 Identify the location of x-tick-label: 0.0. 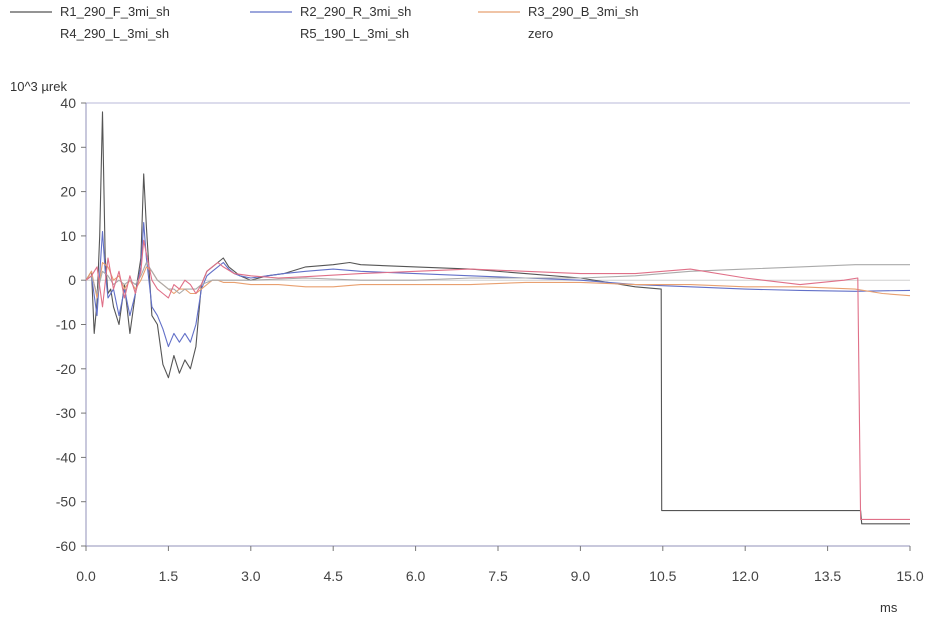
(86, 576).